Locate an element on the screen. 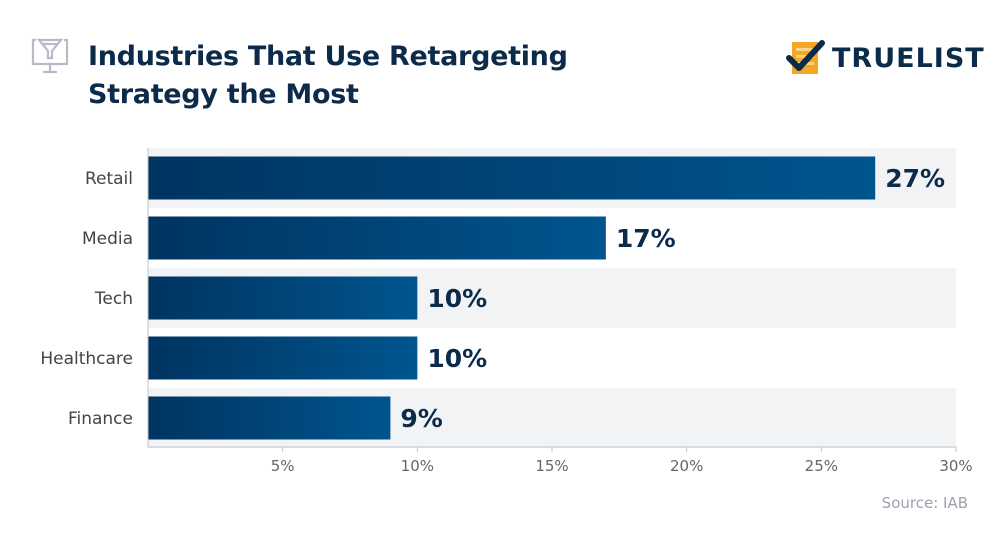 Image resolution: width=1000 pixels, height=535 pixels. title-line-2: Strategy the Most is located at coordinates (223, 94).